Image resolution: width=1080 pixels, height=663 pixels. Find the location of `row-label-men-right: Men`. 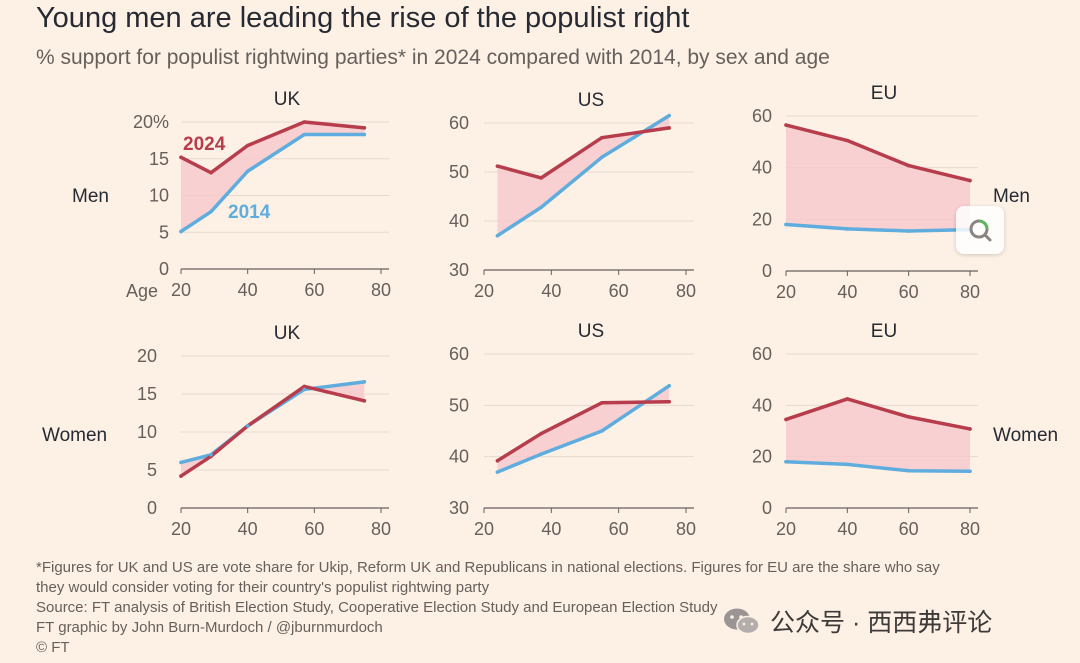

row-label-men-right: Men is located at coordinates (1011, 196).